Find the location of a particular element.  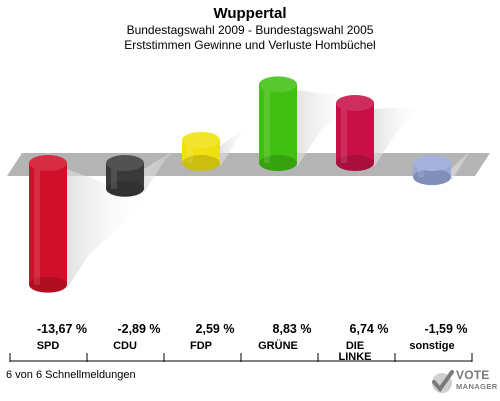

bar-spd is located at coordinates (89, 224).